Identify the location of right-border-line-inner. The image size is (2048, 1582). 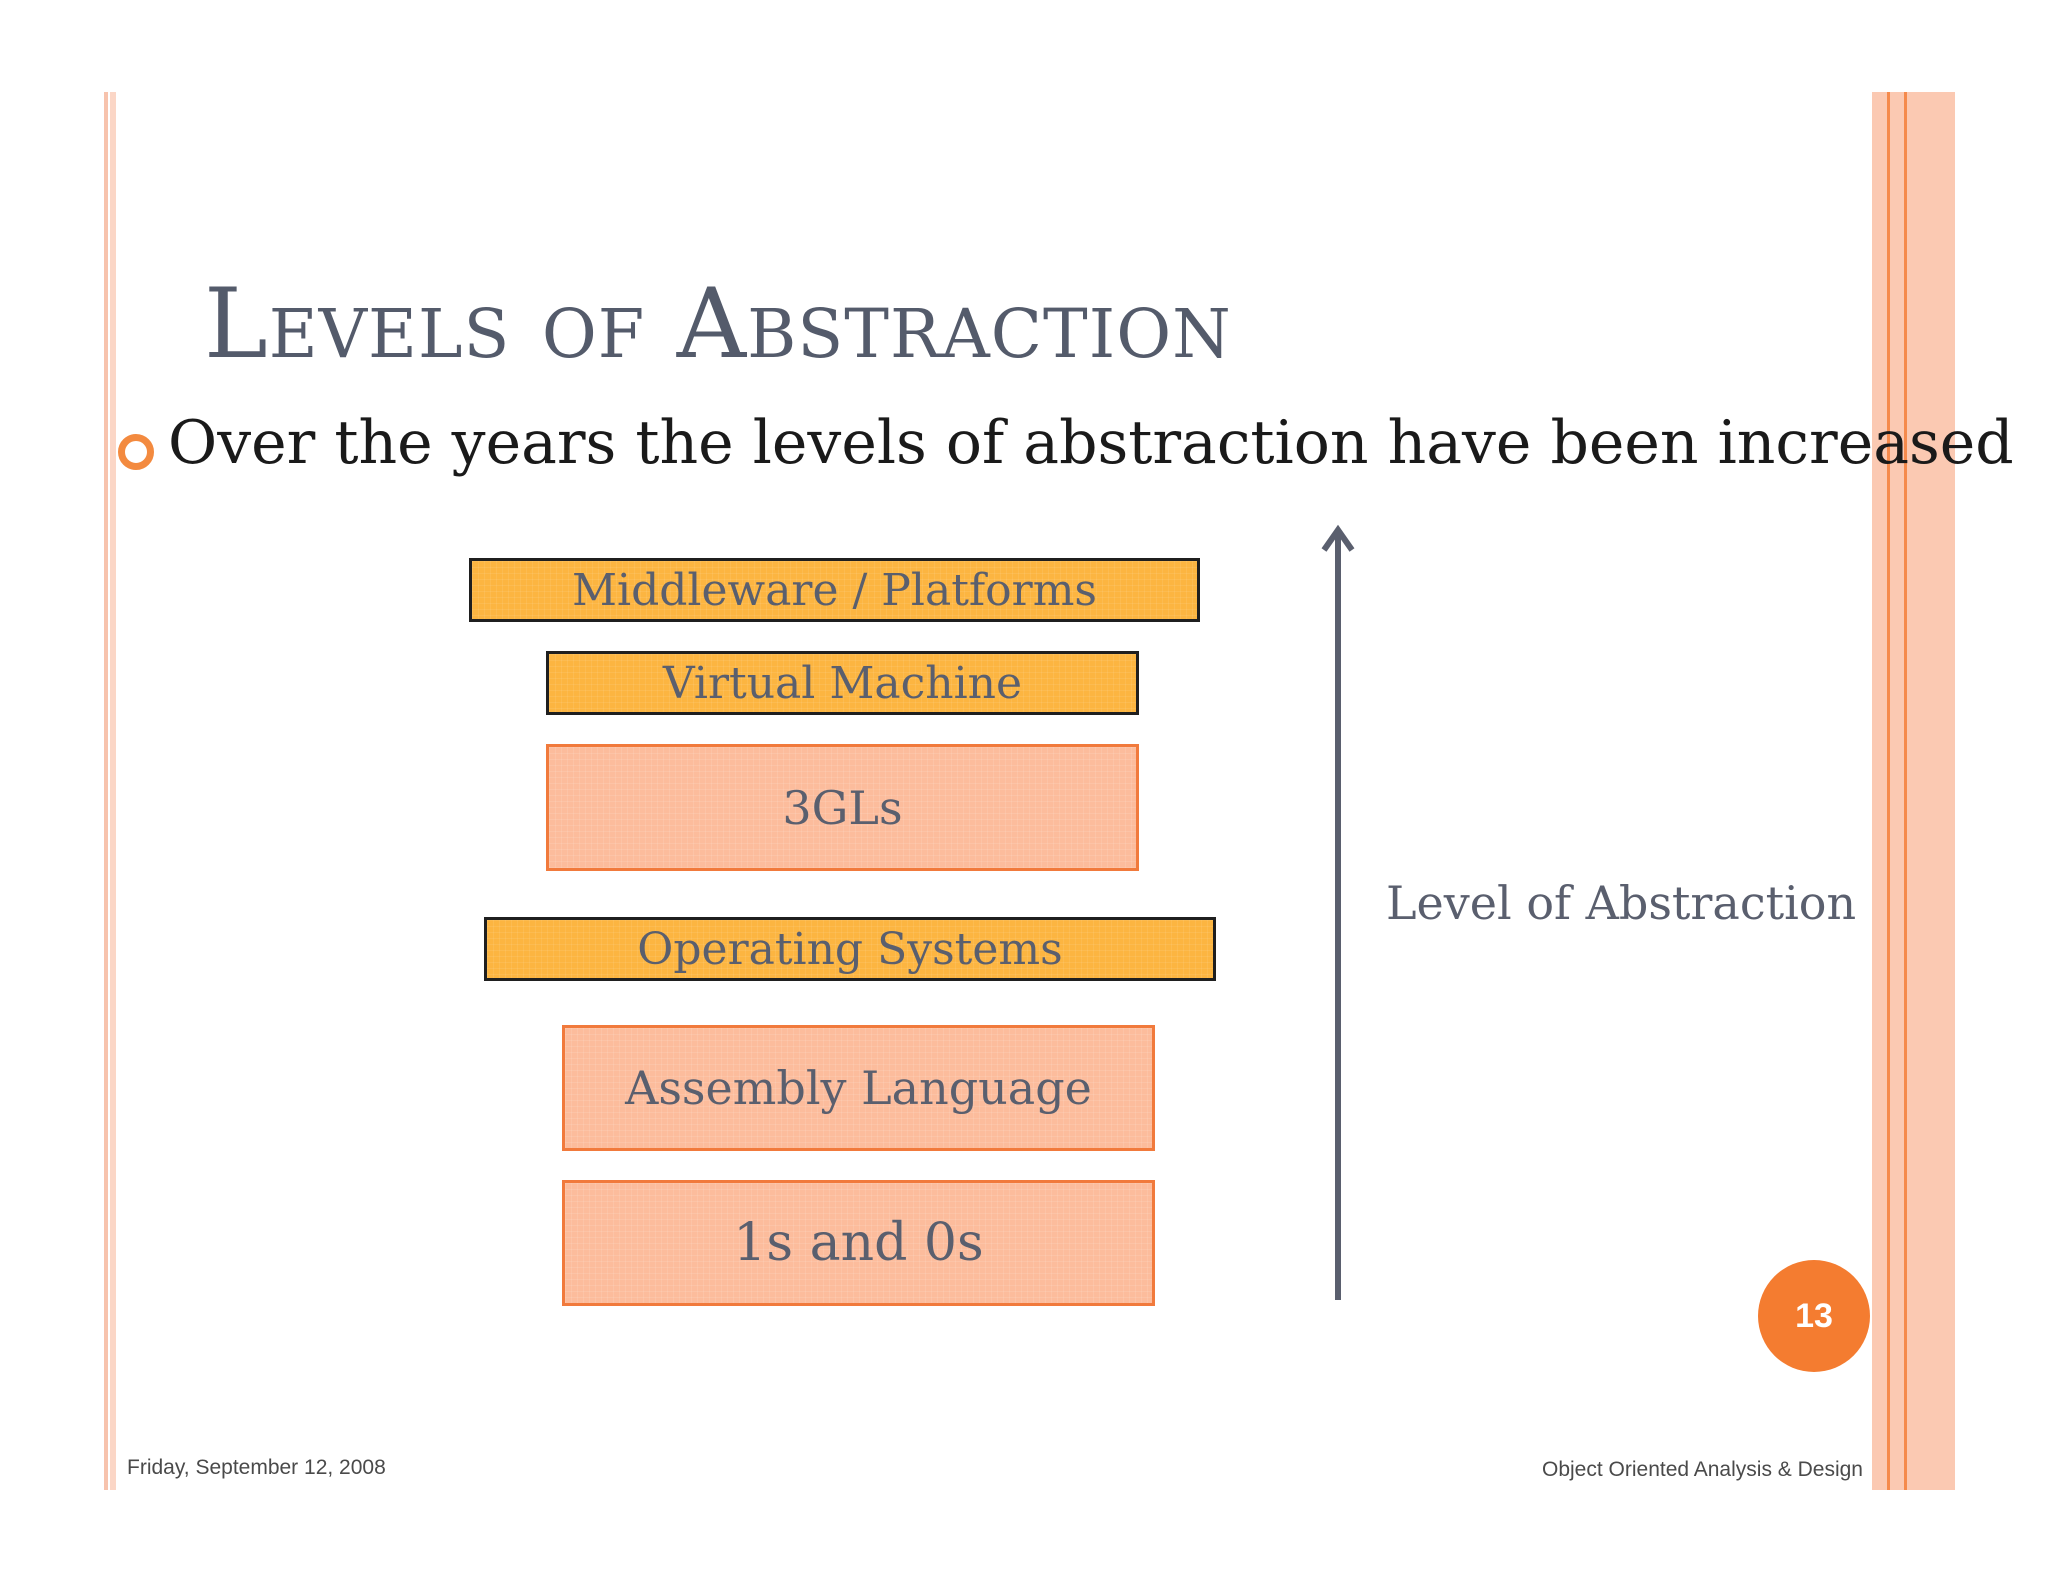
(1905, 791).